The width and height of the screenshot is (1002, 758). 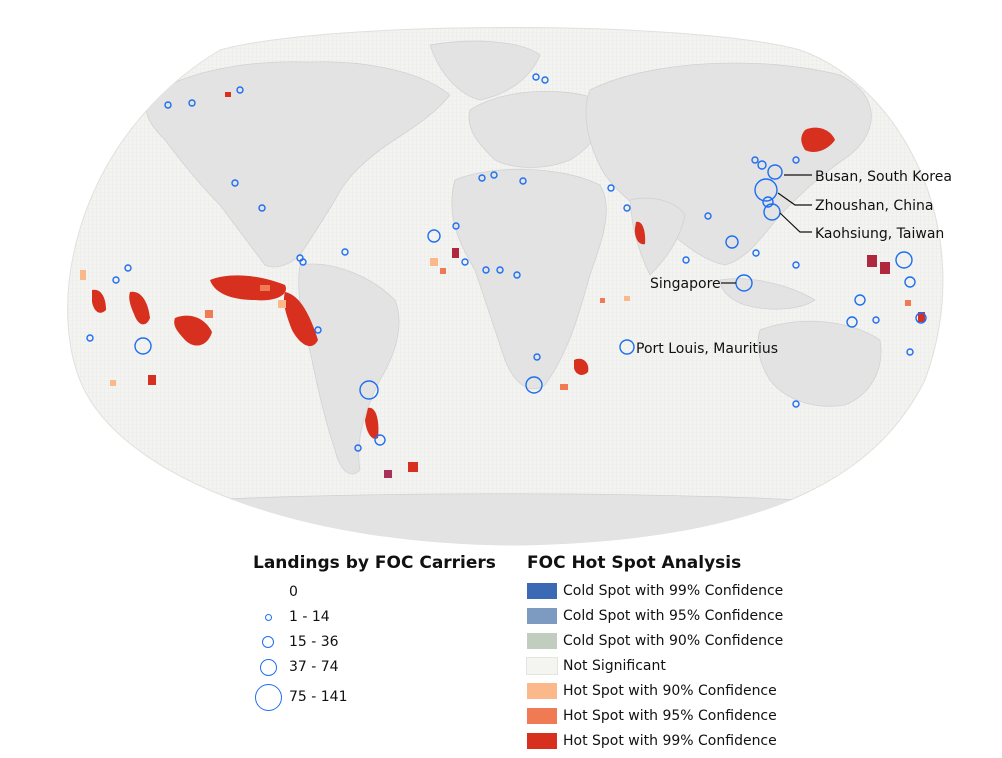 What do you see at coordinates (673, 641) in the screenshot?
I see `hotspot-class-label: Cold Spot with 90% Confidence` at bounding box center [673, 641].